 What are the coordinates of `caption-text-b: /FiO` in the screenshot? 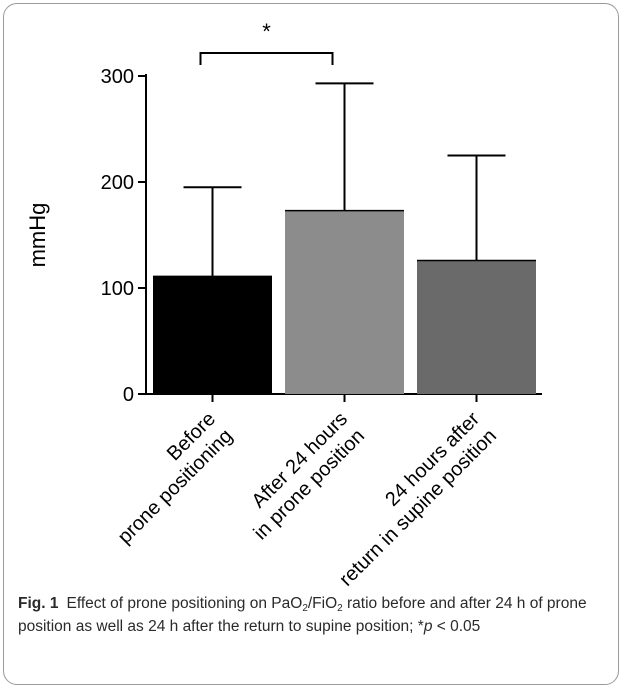 It's located at (322, 603).